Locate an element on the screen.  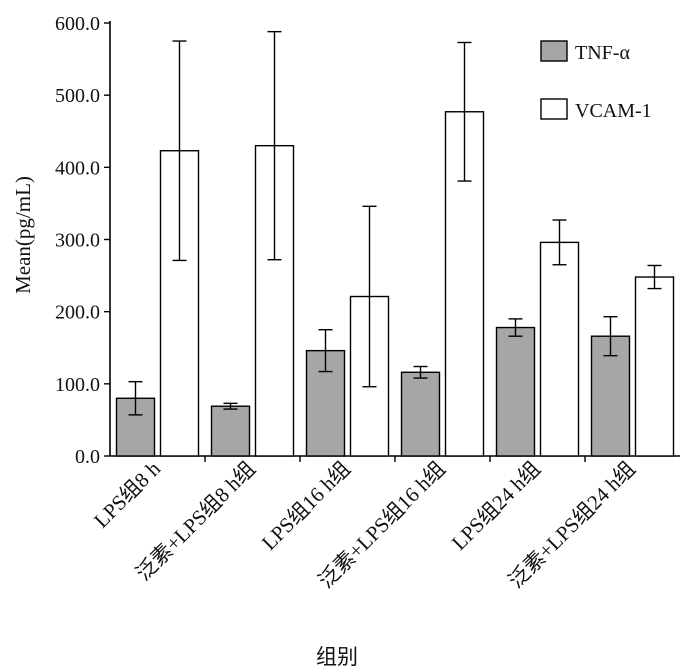
x-tick-label: LPS组8 h is located at coordinates (127, 494).